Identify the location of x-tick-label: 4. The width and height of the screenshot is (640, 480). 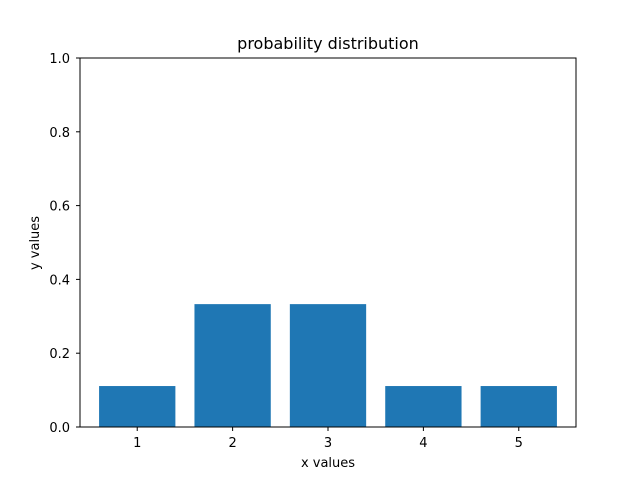
(423, 443).